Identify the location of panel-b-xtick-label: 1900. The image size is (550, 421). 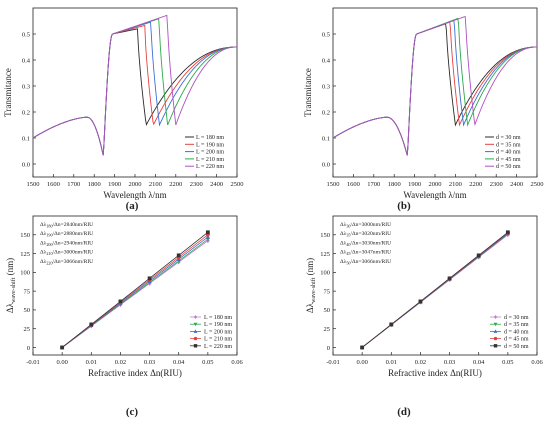
(414, 184).